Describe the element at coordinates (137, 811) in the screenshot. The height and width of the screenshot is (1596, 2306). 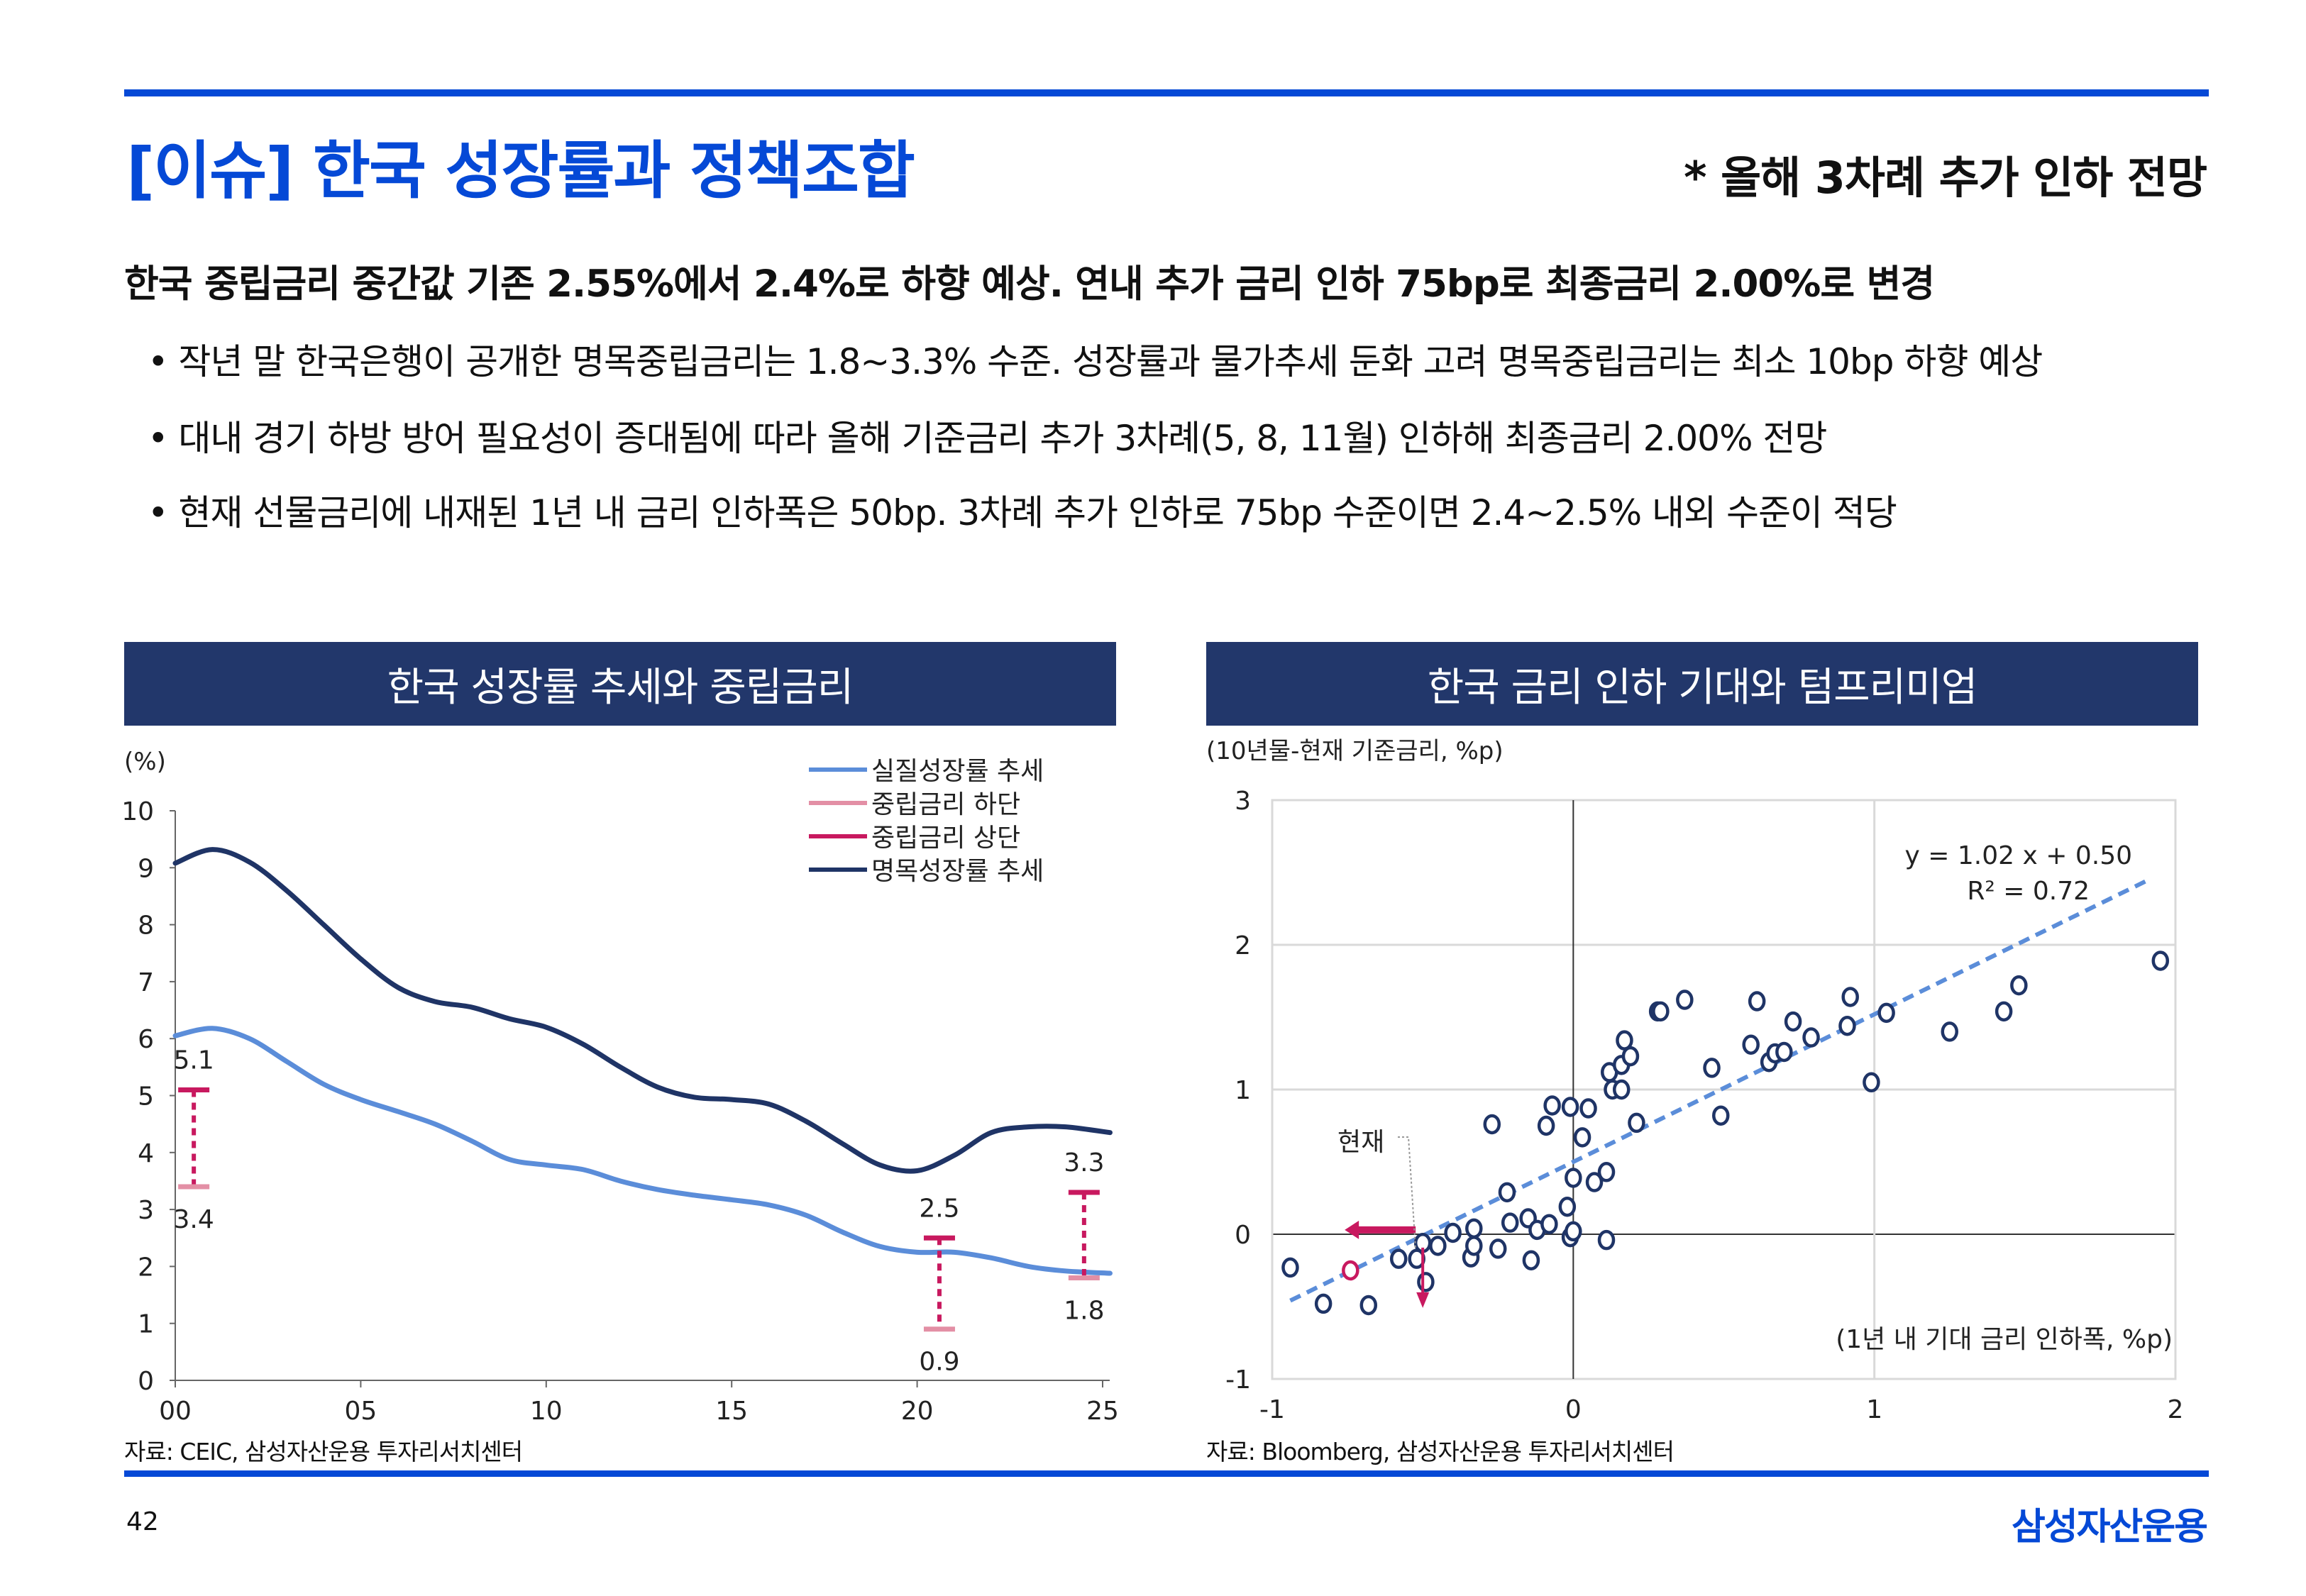
I see `y-tick-label: 10` at that location.